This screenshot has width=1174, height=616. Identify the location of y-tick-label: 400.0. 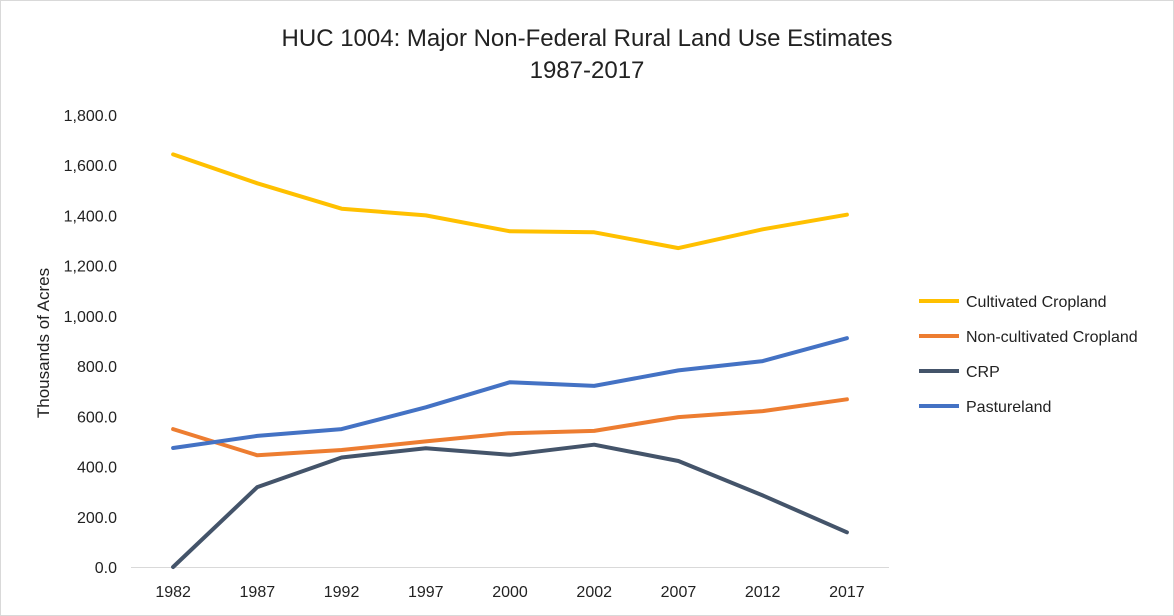
(97, 468).